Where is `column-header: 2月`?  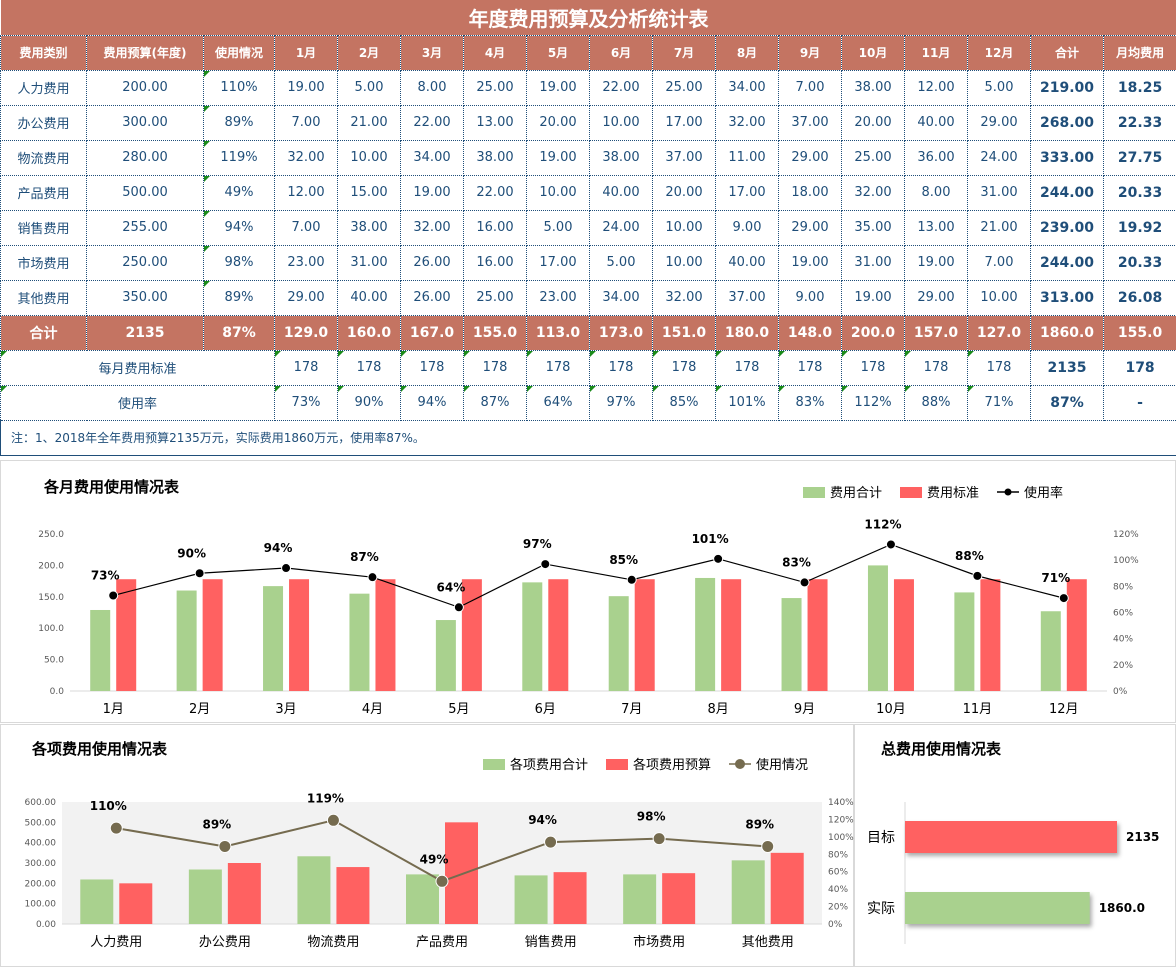
column-header: 2月 is located at coordinates (369, 52).